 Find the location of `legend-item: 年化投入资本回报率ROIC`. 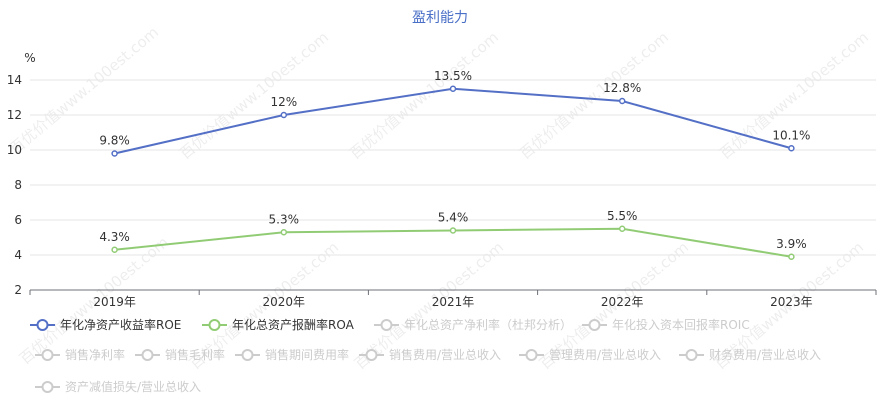

legend-item: 年化投入资本回报率ROIC is located at coordinates (666, 324).